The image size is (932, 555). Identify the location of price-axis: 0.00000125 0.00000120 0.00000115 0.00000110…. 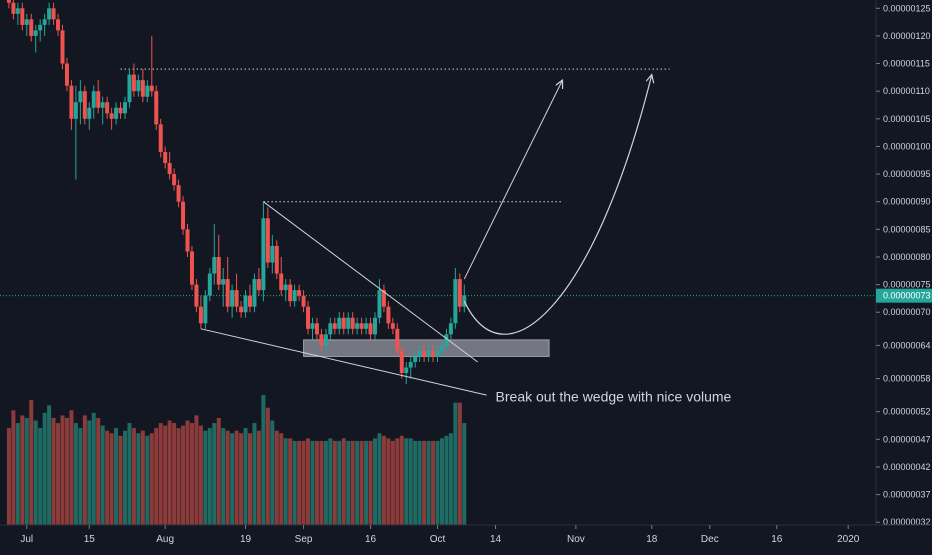
(903, 275).